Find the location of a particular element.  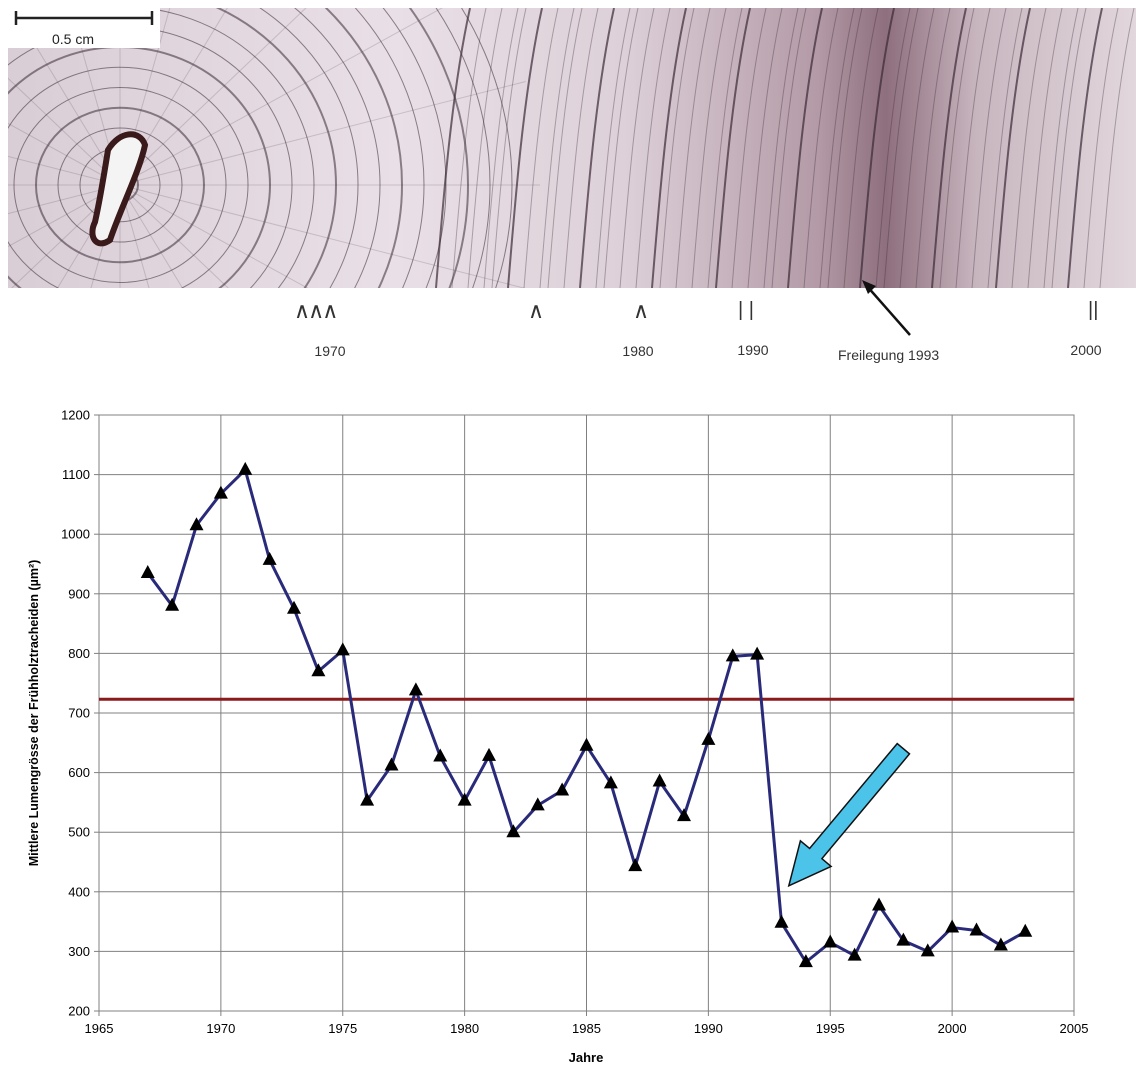

x-tick-label: 1980 is located at coordinates (464, 1028).